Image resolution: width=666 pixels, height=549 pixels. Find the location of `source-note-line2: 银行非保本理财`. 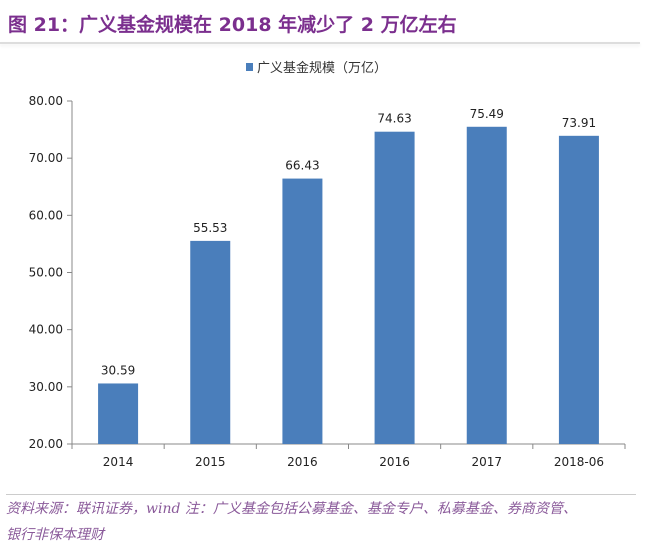

source-note-line2: 银行非保本理财 is located at coordinates (55, 535).